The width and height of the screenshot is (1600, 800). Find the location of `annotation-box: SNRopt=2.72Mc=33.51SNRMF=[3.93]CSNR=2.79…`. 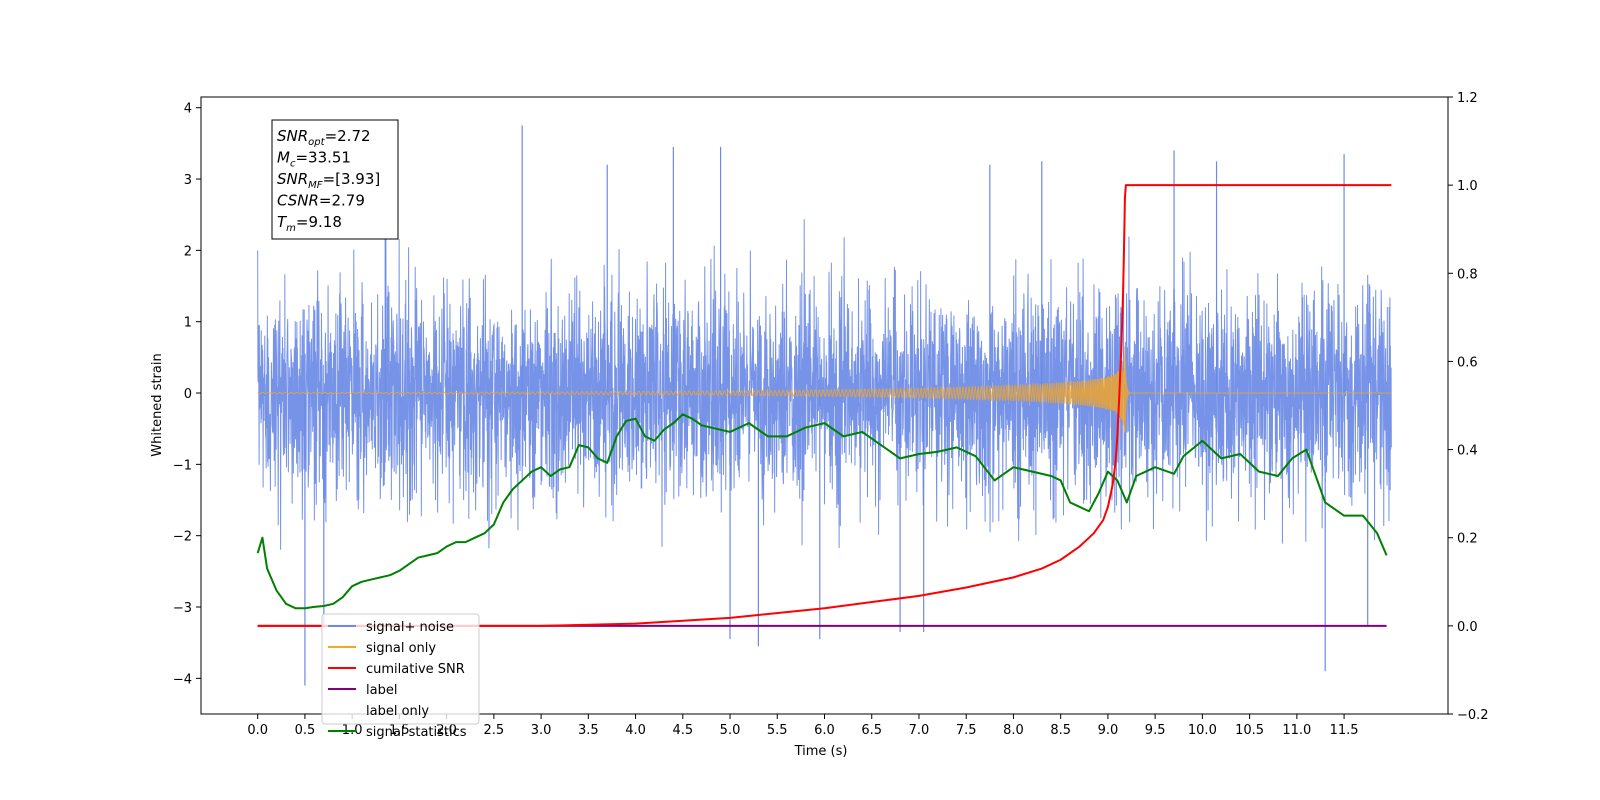

annotation-box: SNRopt=2.72Mc=33.51SNRMF=[3.93]CSNR=2.79… is located at coordinates (335, 179).